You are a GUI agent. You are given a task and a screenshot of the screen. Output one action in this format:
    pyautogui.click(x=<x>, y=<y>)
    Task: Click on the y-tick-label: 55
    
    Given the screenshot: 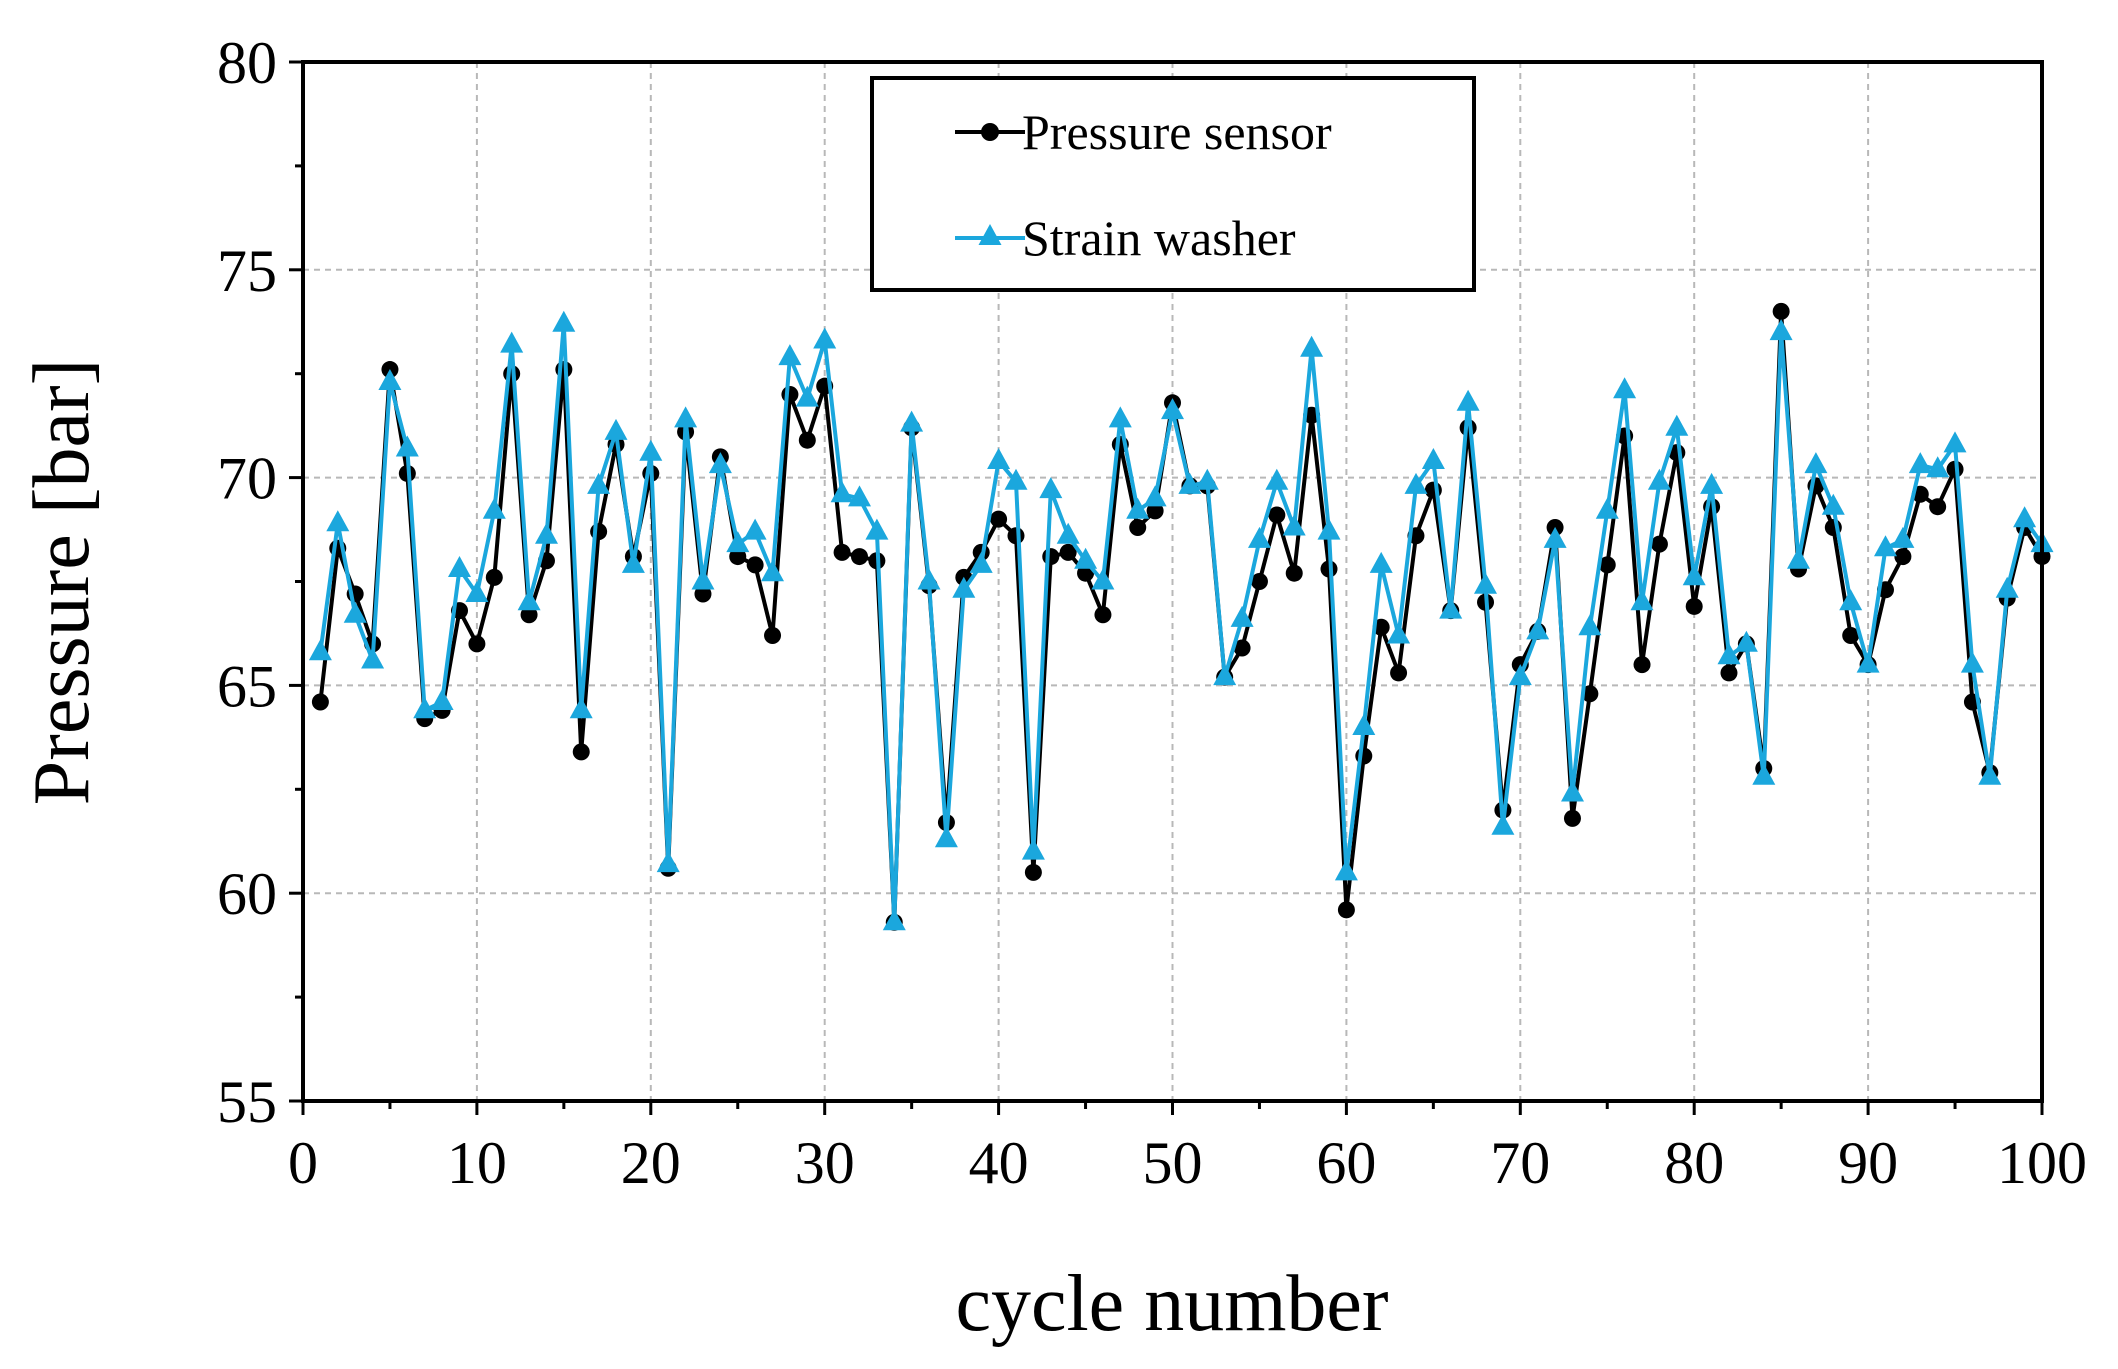 What is the action you would take?
    pyautogui.click(x=247, y=1102)
    